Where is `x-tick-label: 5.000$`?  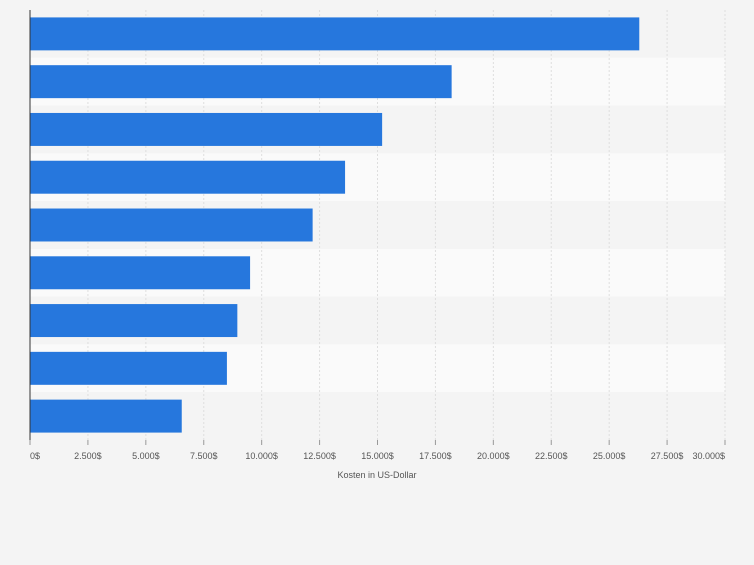
x-tick-label: 5.000$ is located at coordinates (146, 456).